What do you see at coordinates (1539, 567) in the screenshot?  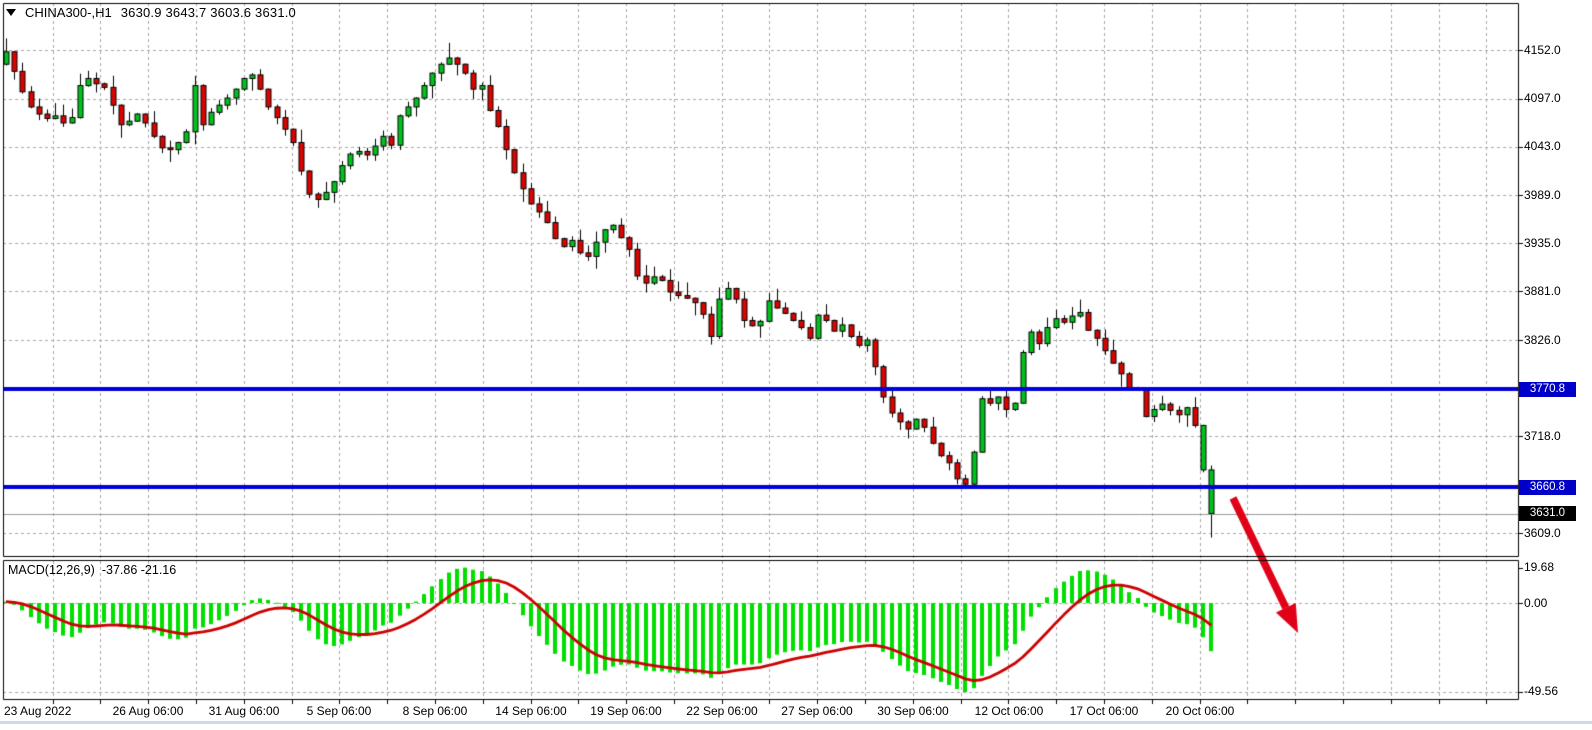 I see `macd-tick-label: 19.68` at bounding box center [1539, 567].